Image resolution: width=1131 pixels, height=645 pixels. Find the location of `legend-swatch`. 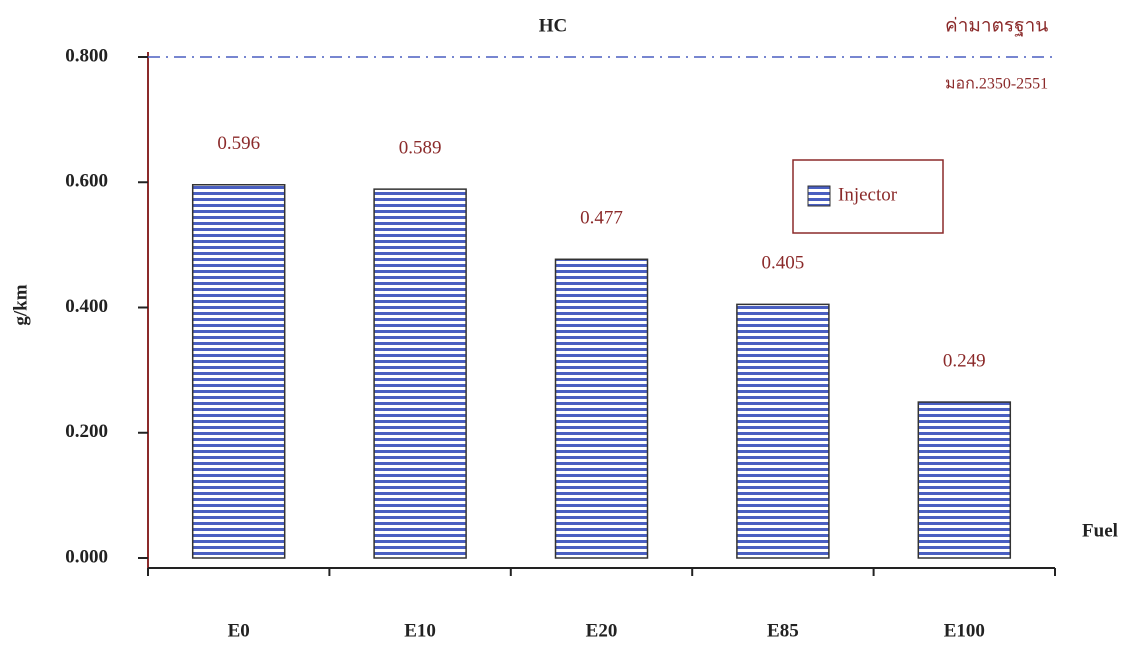

legend-swatch is located at coordinates (819, 196).